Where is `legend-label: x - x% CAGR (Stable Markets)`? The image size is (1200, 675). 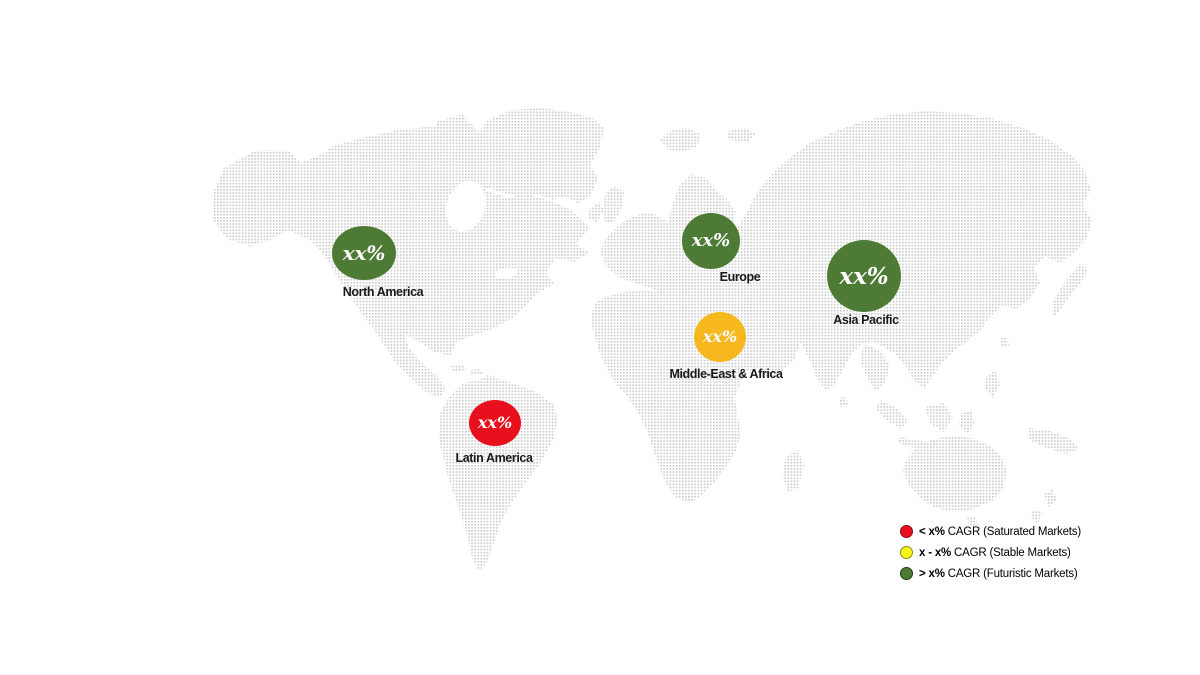
legend-label: x - x% CAGR (Stable Markets) is located at coordinates (995, 552).